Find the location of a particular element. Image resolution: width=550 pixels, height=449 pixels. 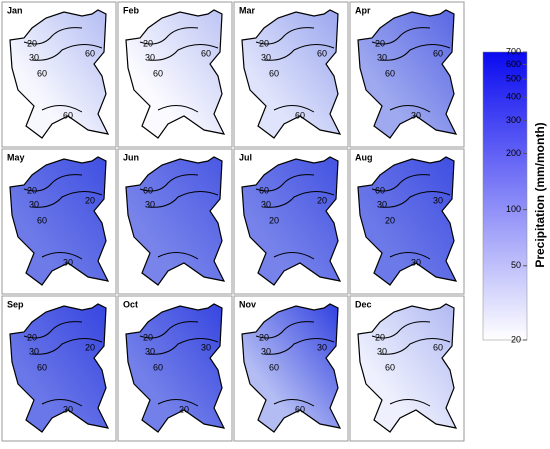

map-panel: Jun 60 30 is located at coordinates (175, 221).